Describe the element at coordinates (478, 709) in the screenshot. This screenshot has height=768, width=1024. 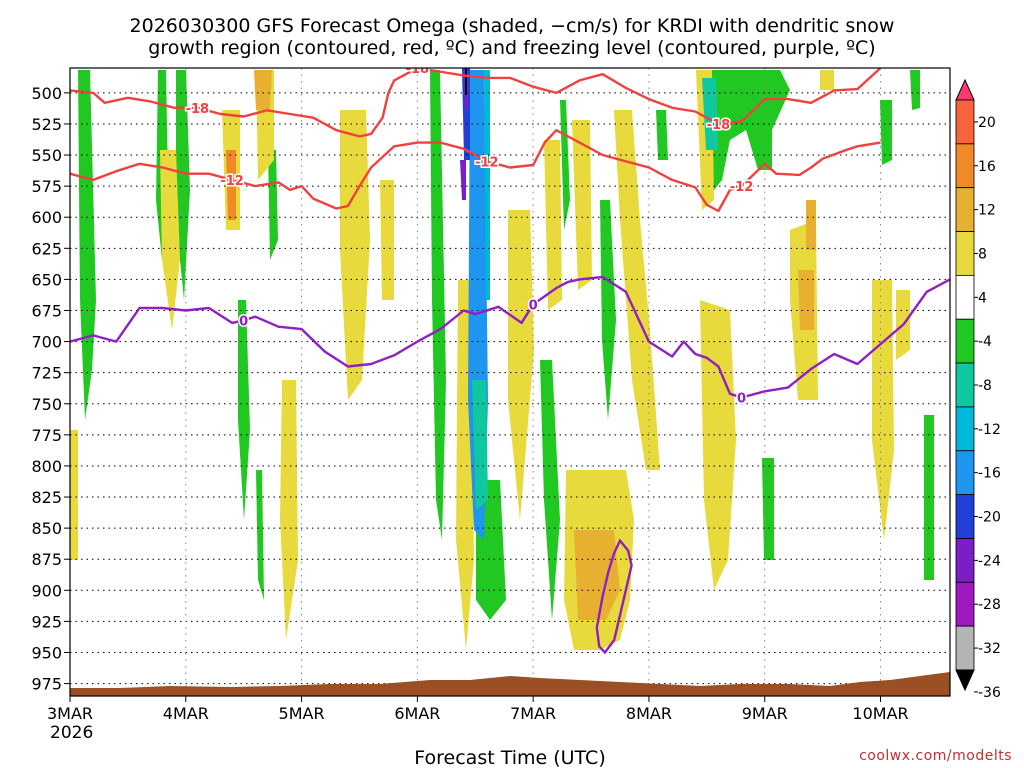
I see `x-axis: 3MAR 4MAR 5MAR 6MAR 7MAR 8MAR 9MAR 10MAR` at that location.